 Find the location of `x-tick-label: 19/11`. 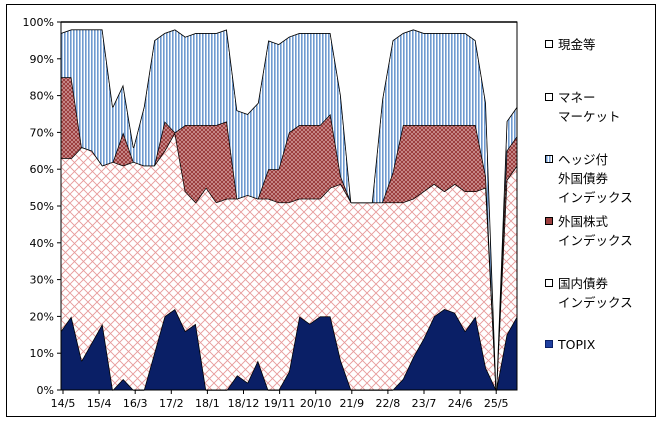

x-tick-label: 19/11 is located at coordinates (280, 403).